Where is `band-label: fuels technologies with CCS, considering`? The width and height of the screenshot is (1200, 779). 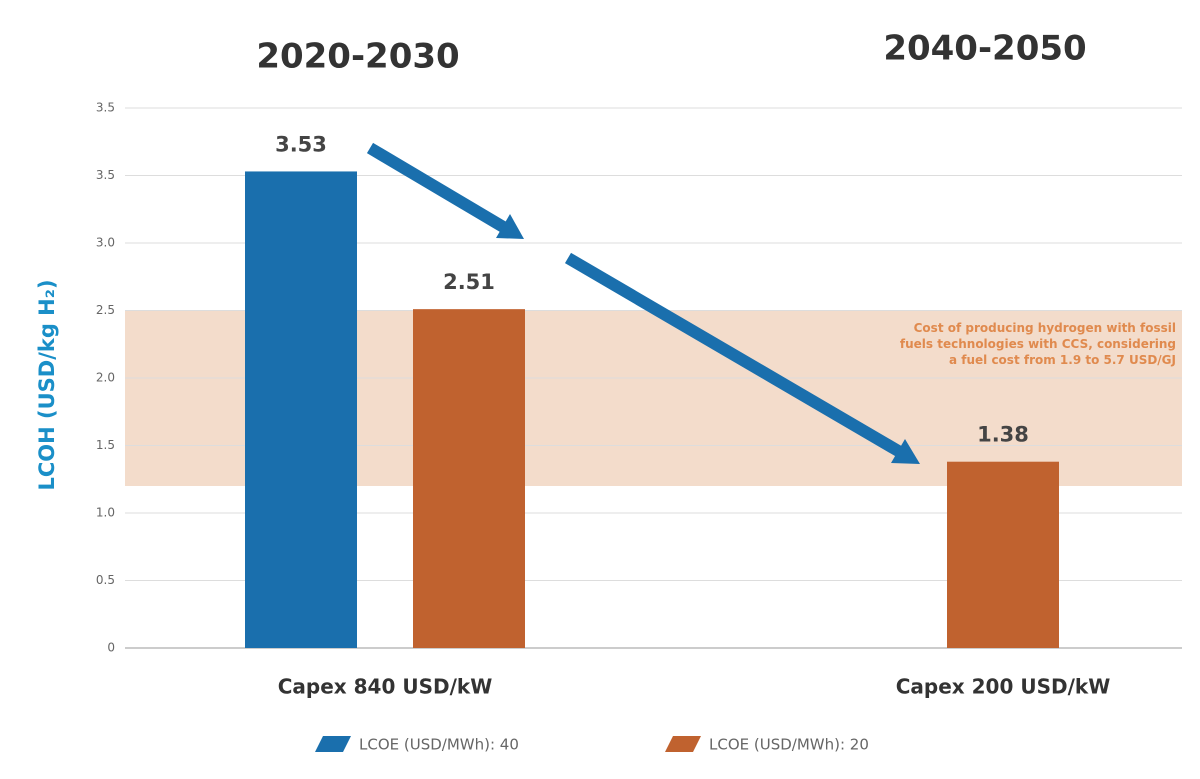
band-label: fuels technologies with CCS, considering is located at coordinates (1038, 344).